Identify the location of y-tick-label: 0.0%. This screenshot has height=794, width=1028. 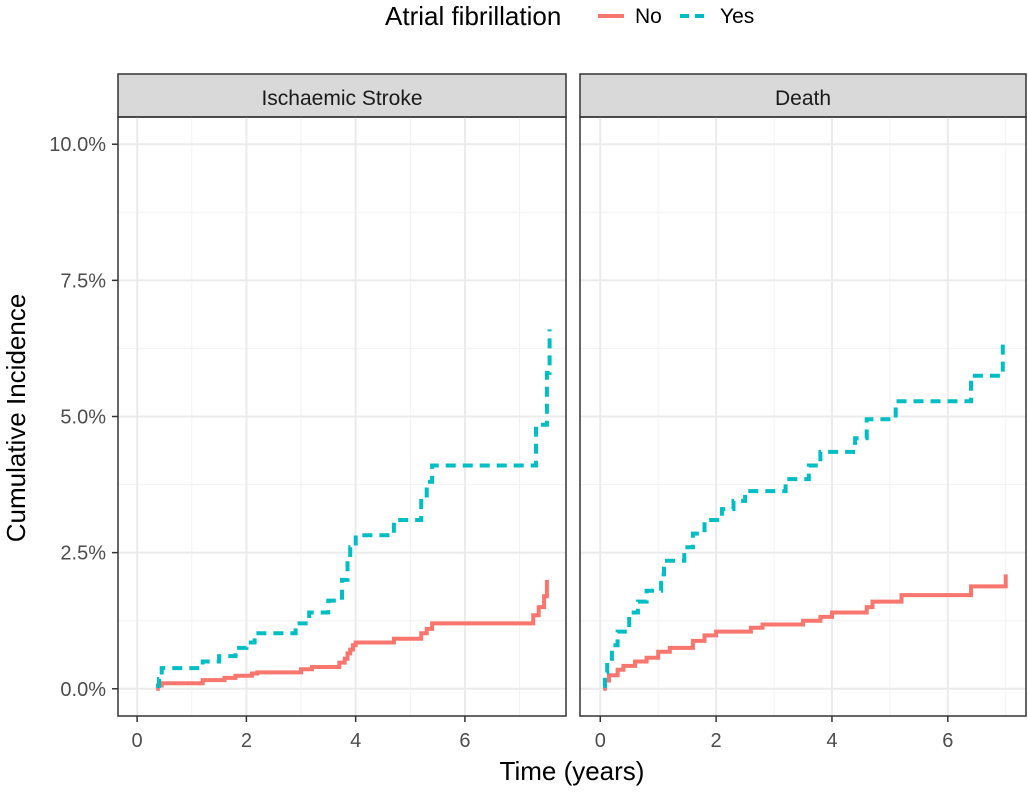
(83, 690).